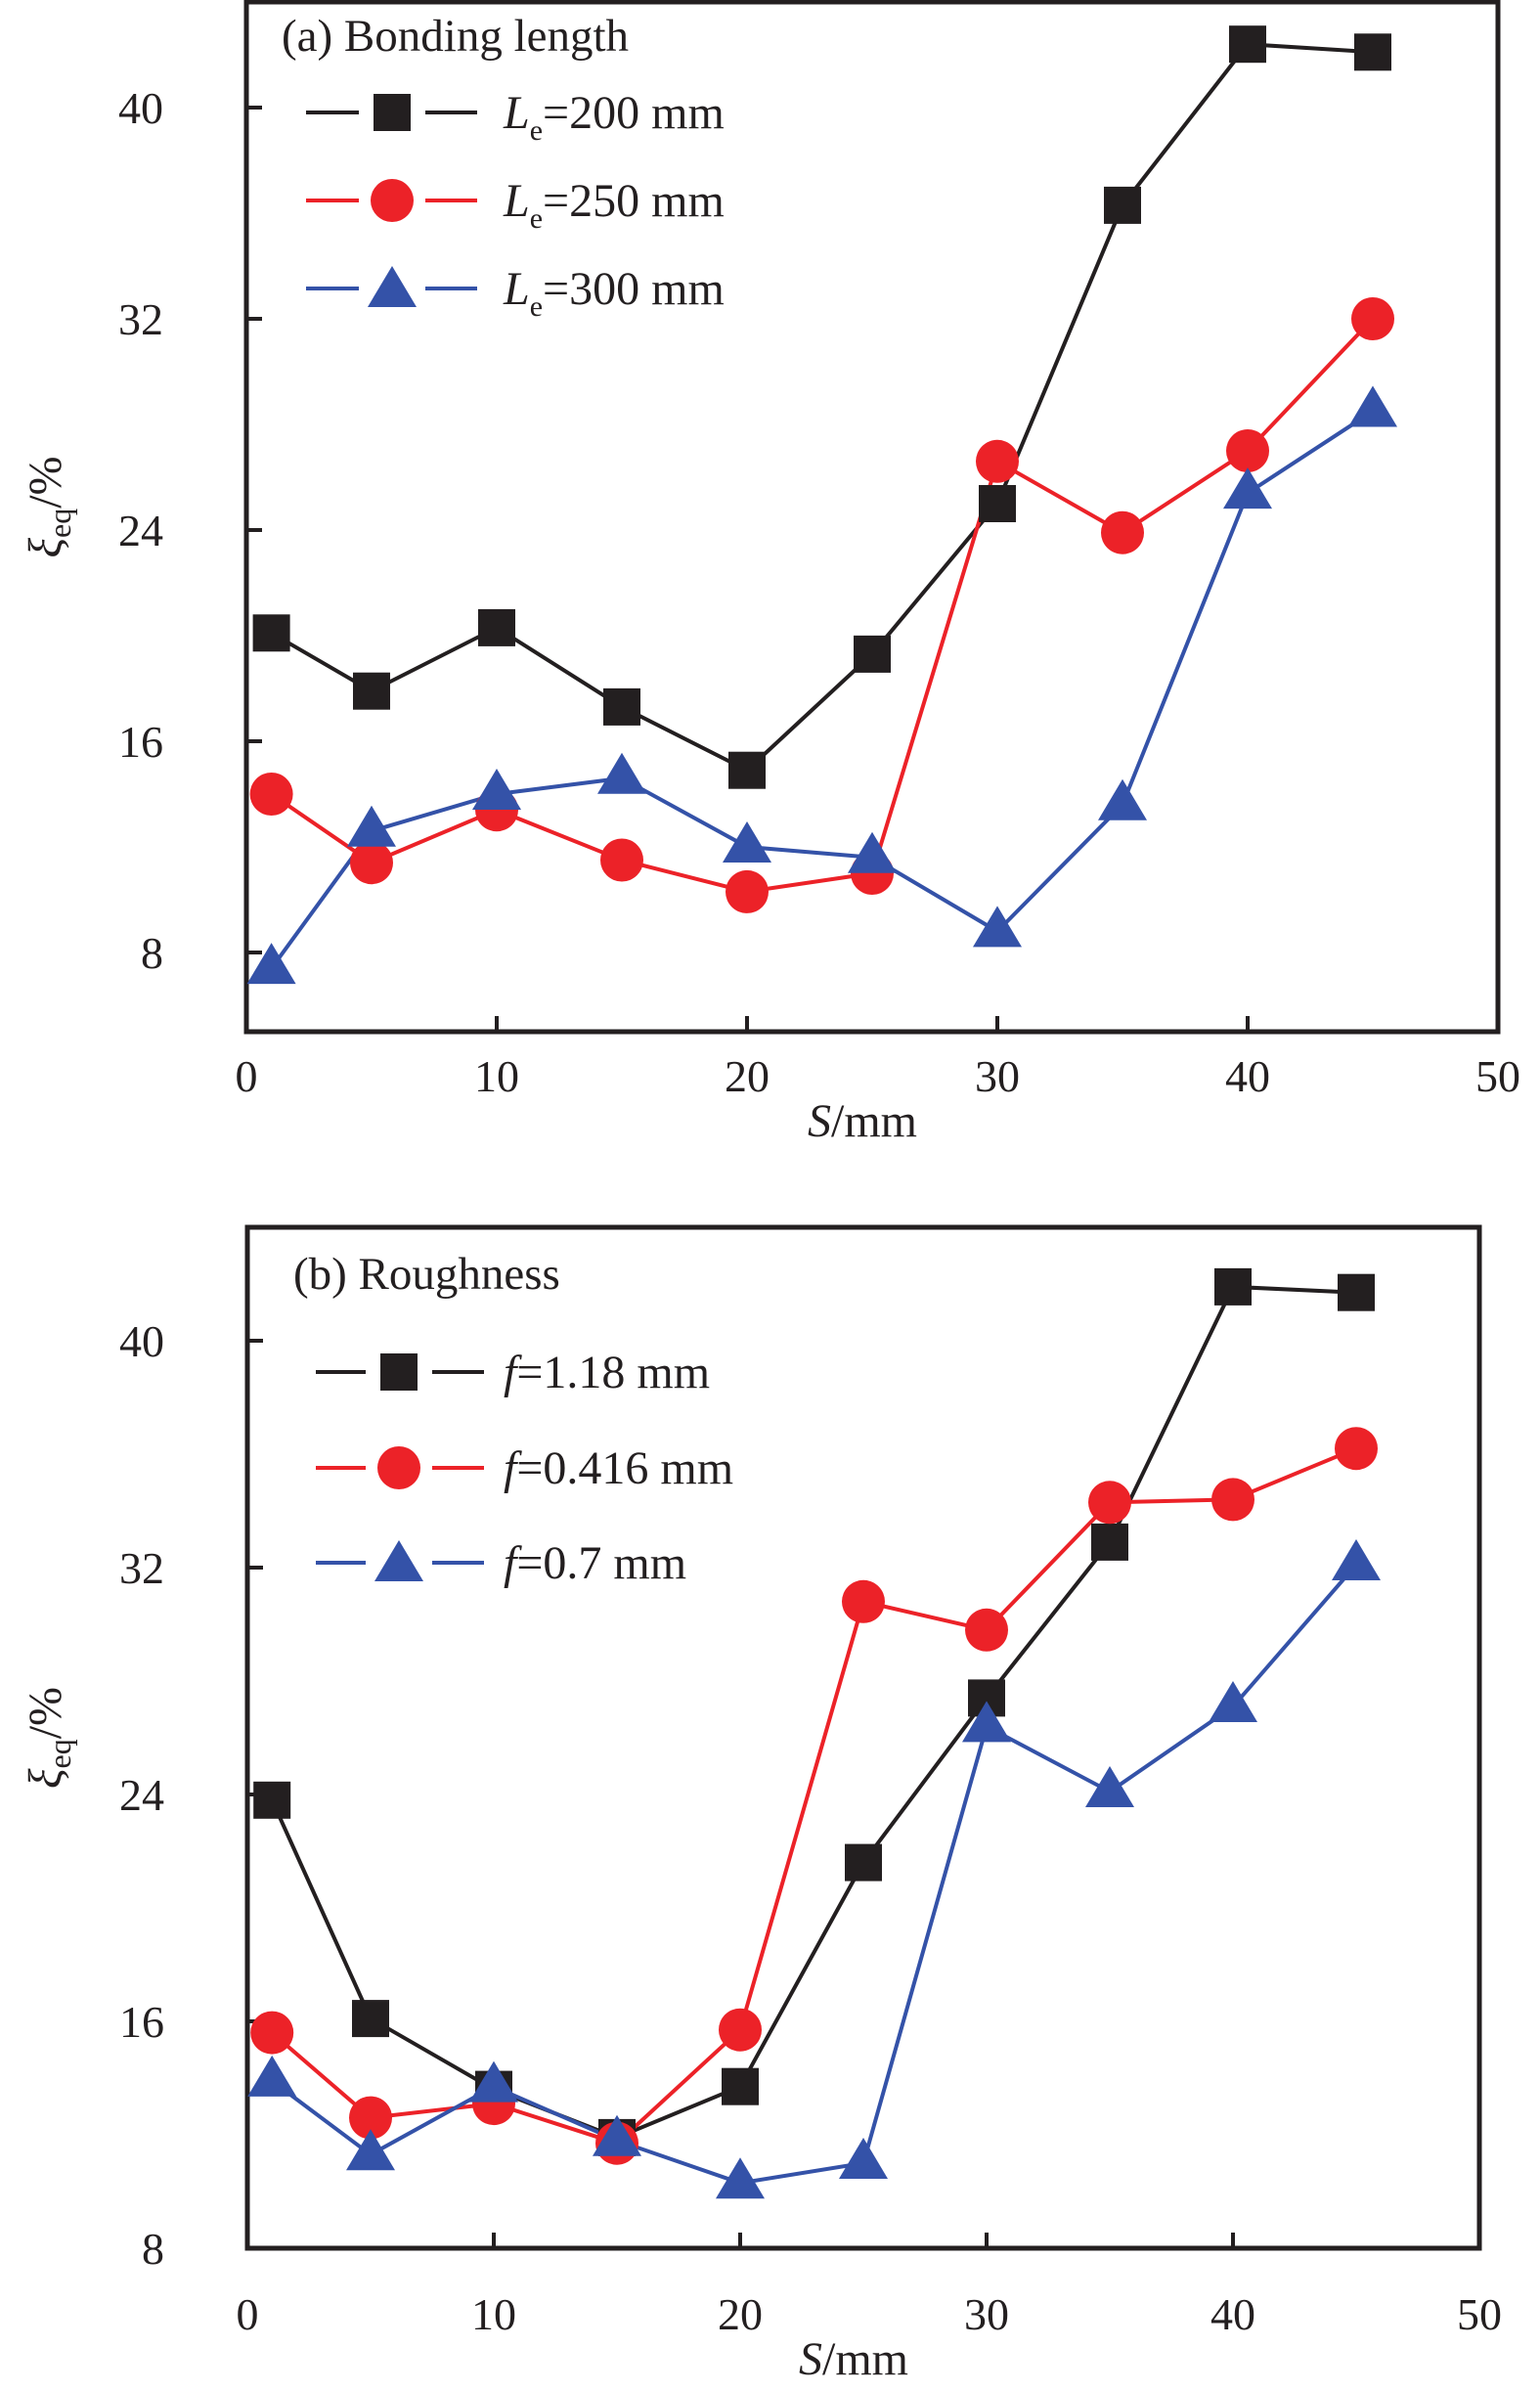 This screenshot has height=2391, width=1540. I want to click on legend-item: f=0.416 mm, so click(524, 1468).